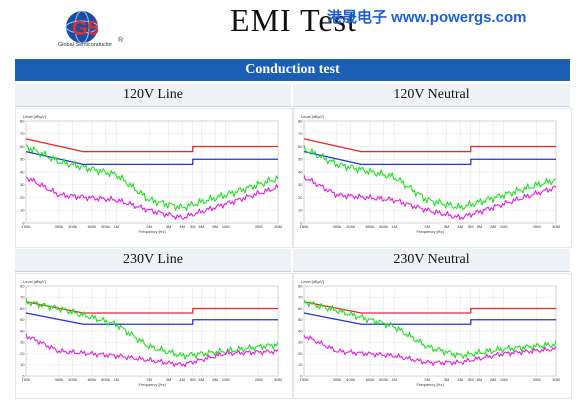 The height and width of the screenshot is (401, 587). What do you see at coordinates (431, 95) in the screenshot?
I see `panel-label-120v-neutral: 120V Neutral` at bounding box center [431, 95].